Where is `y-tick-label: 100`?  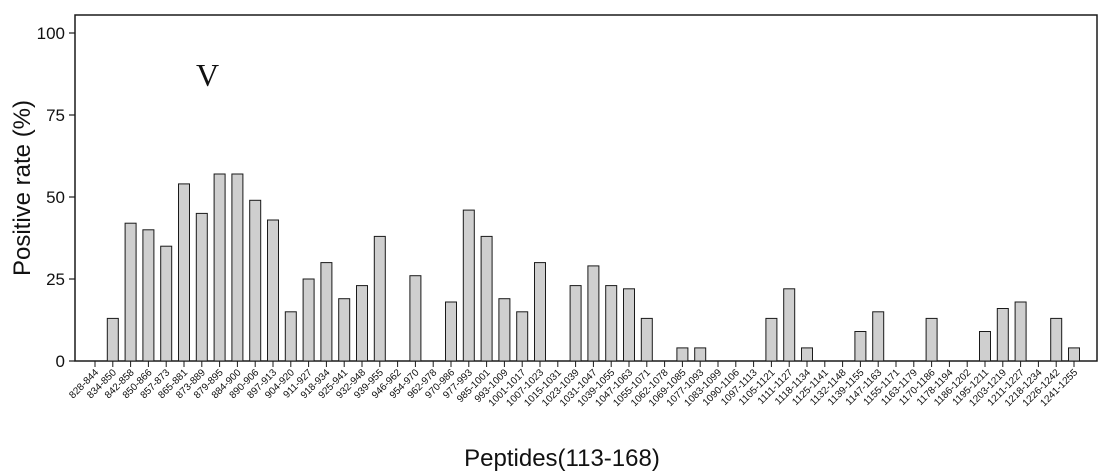
y-tick-label: 100 is located at coordinates (51, 33).